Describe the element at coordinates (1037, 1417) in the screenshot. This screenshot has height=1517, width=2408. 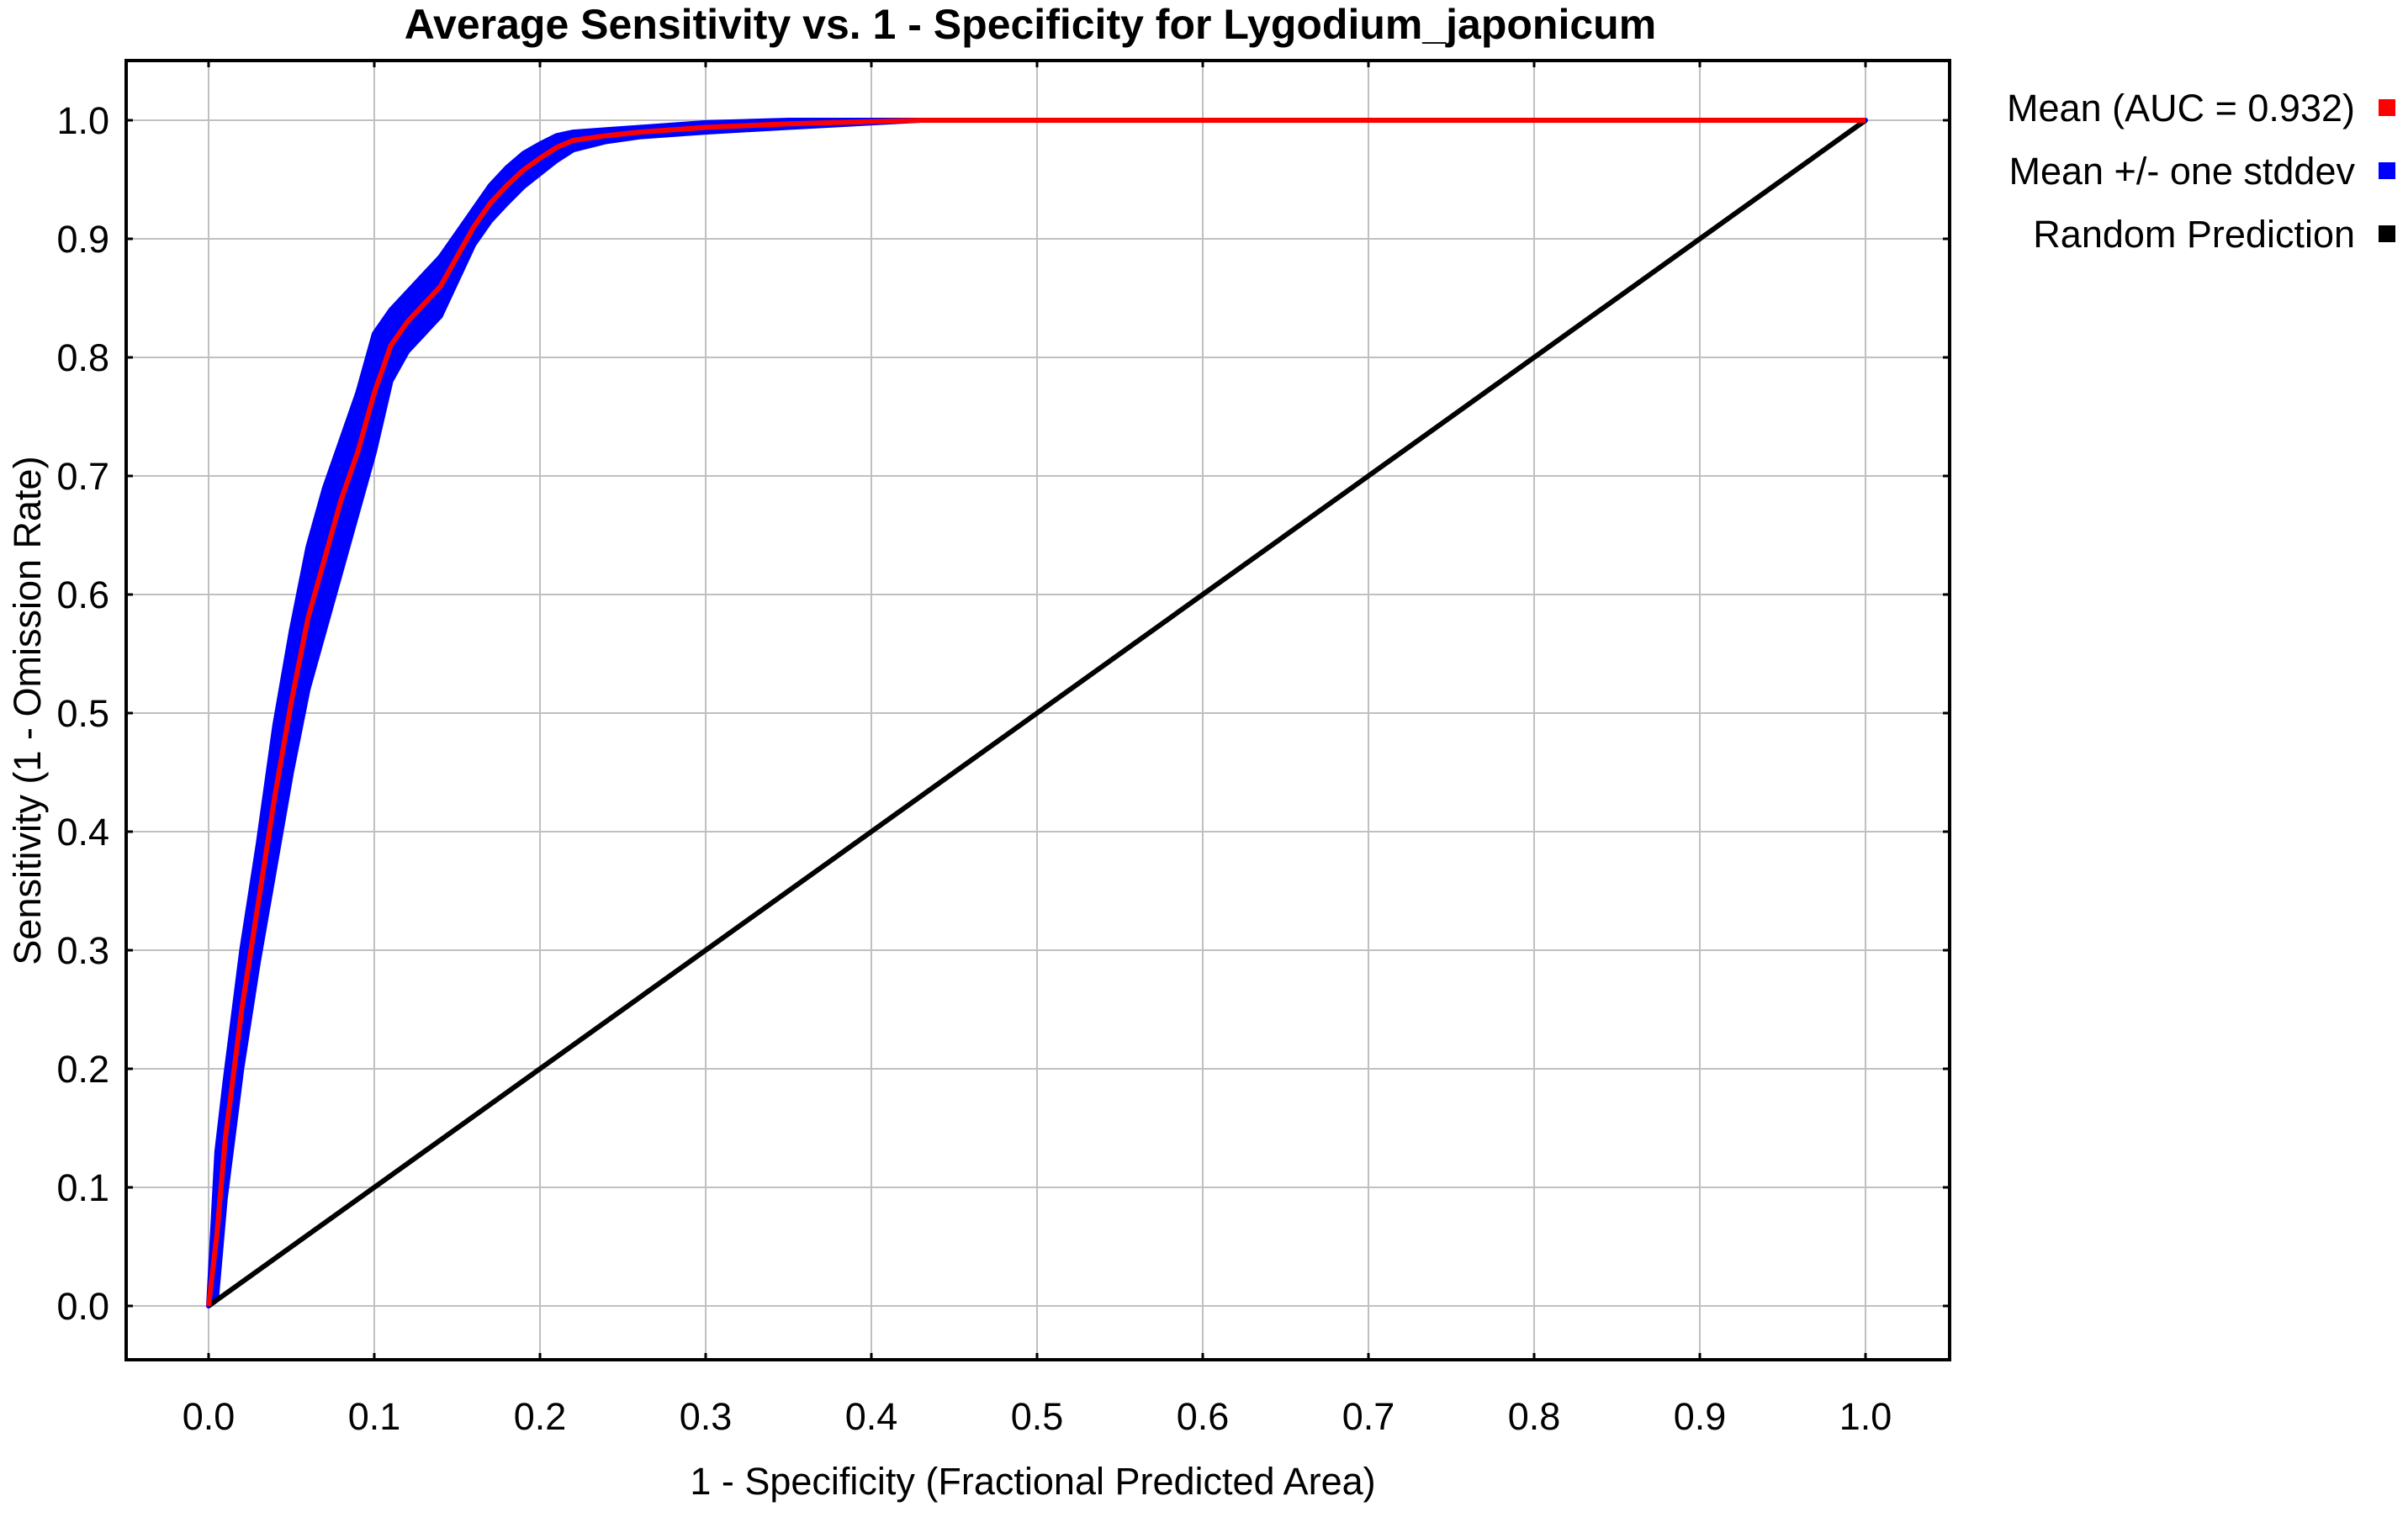
I see `x-tick-label: 0.5` at that location.